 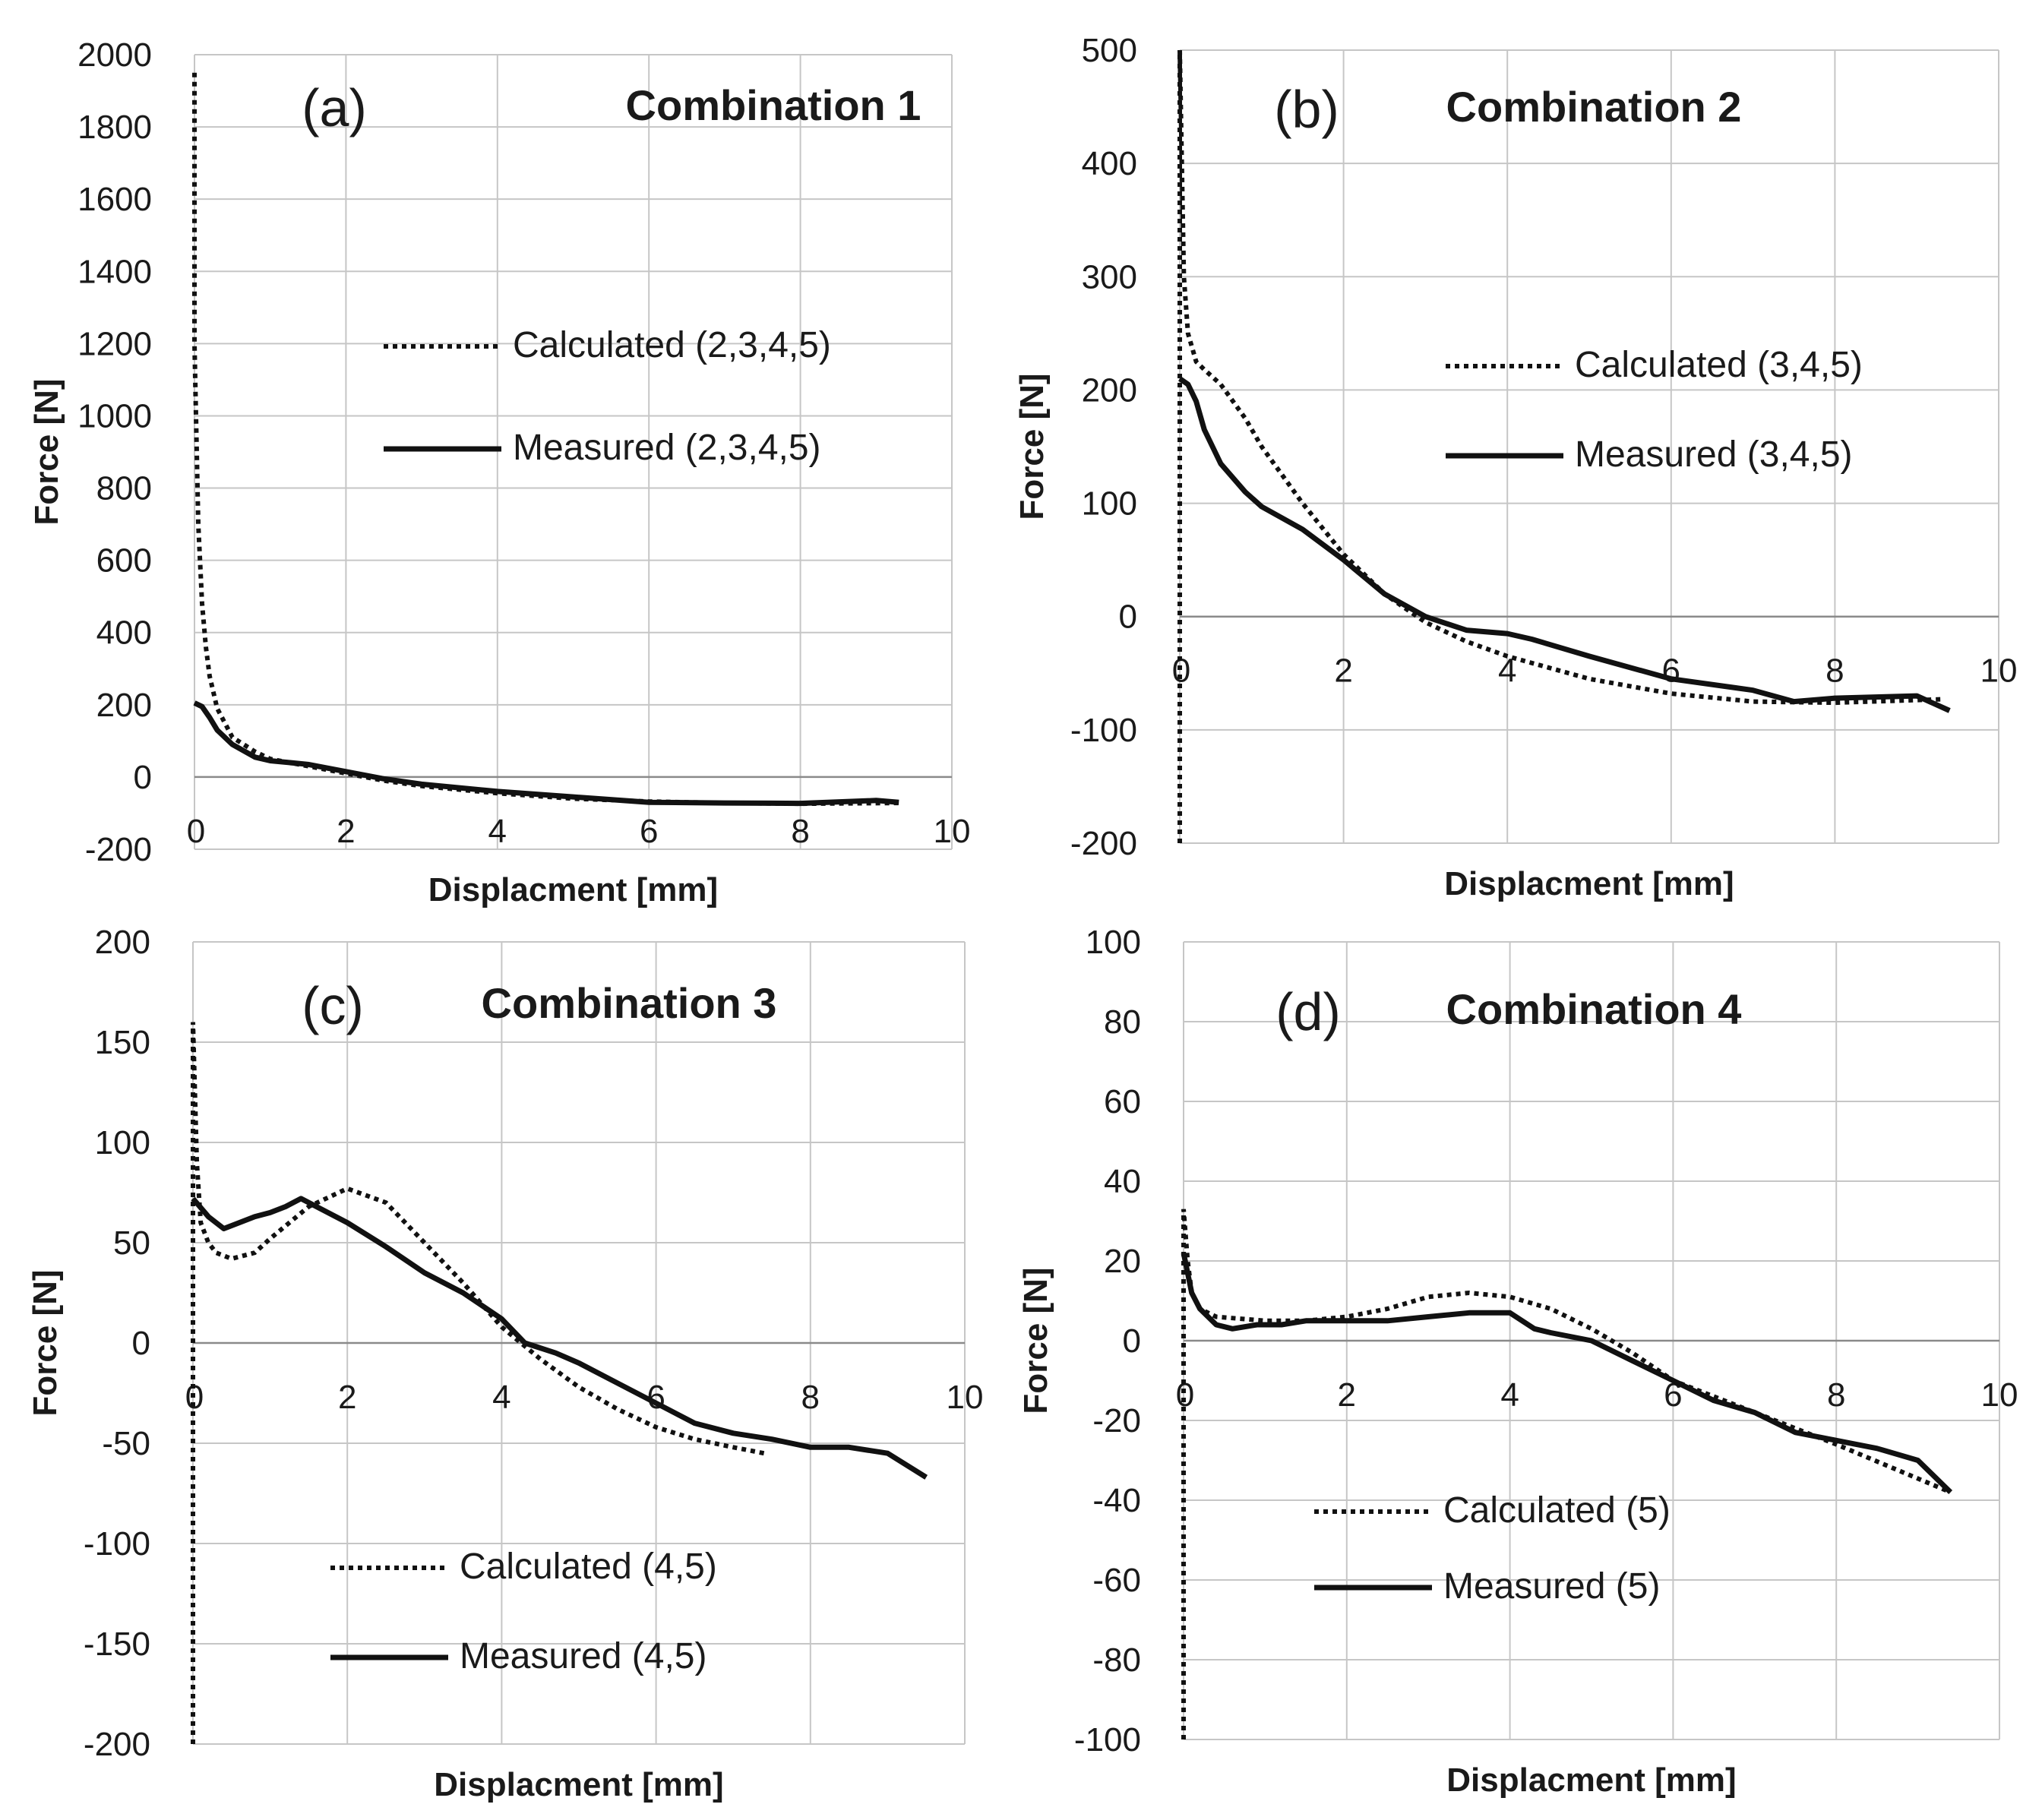 I want to click on y-tick-label: 1000, so click(x=114, y=415).